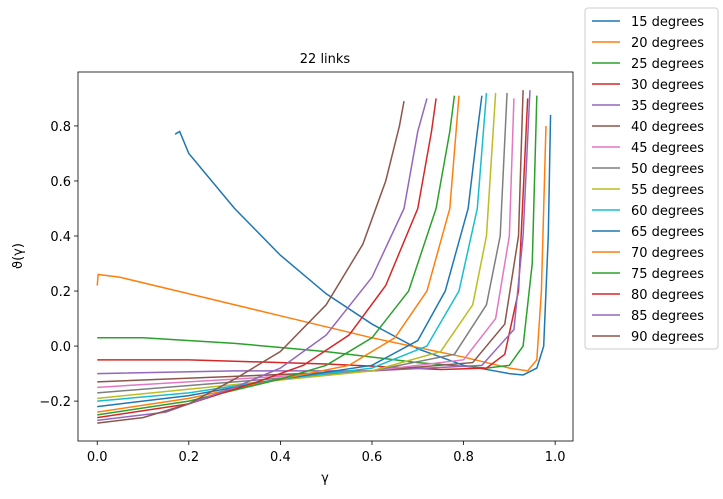 The height and width of the screenshot is (499, 723). What do you see at coordinates (325, 478) in the screenshot?
I see `x-axis-label: γ` at bounding box center [325, 478].